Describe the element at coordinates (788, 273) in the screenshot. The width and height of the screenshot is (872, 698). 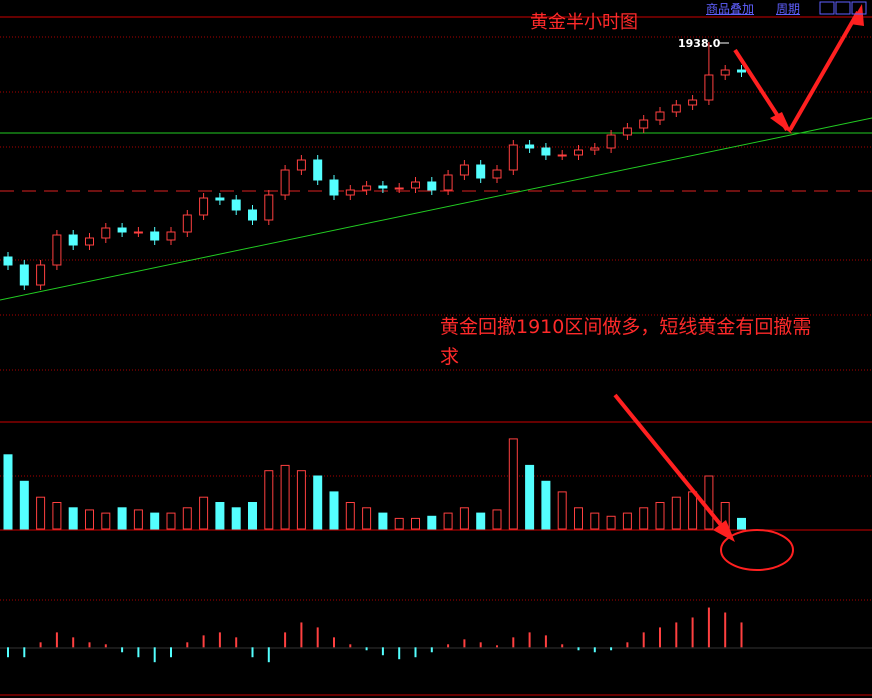
I see `arrowheads` at that location.